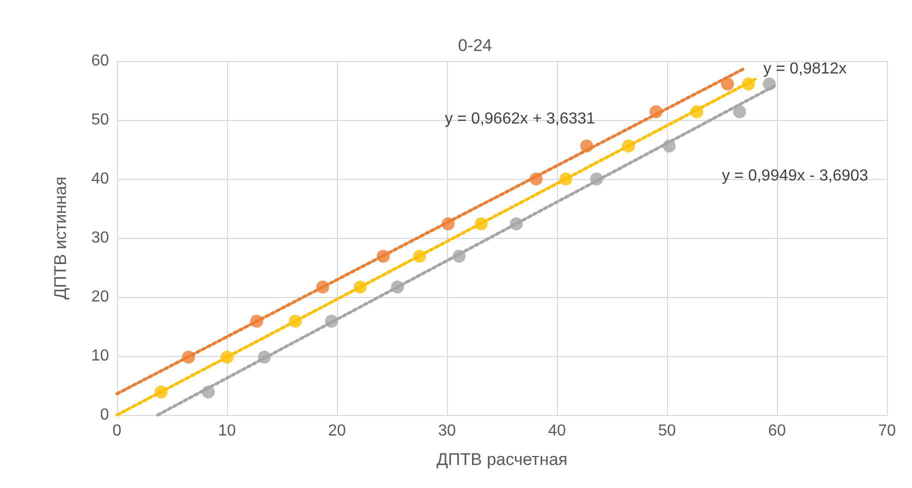 The height and width of the screenshot is (488, 912). I want to click on annotation: y = 0,9812x, so click(805, 69).